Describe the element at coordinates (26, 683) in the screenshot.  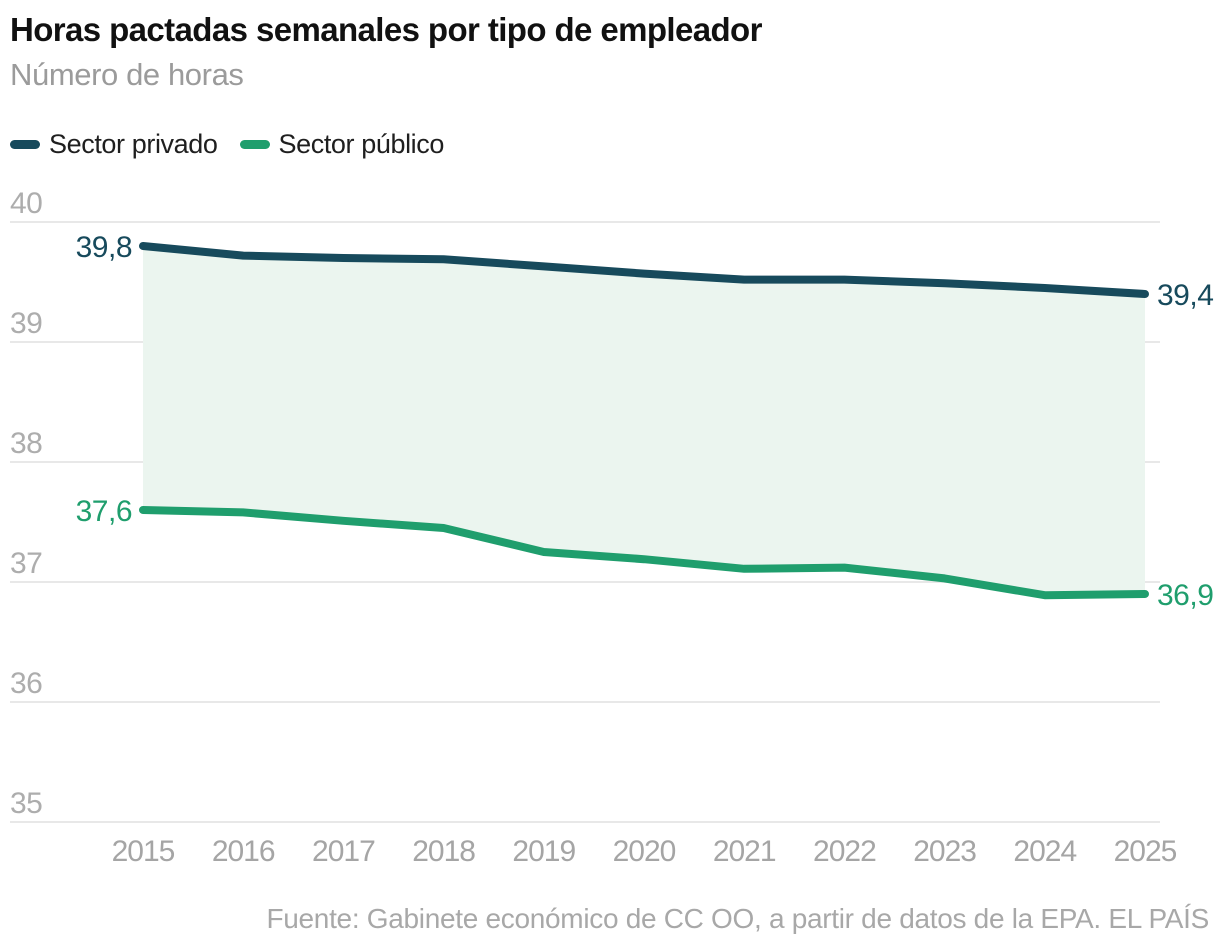
I see `y-axis-tick-label: 36` at that location.